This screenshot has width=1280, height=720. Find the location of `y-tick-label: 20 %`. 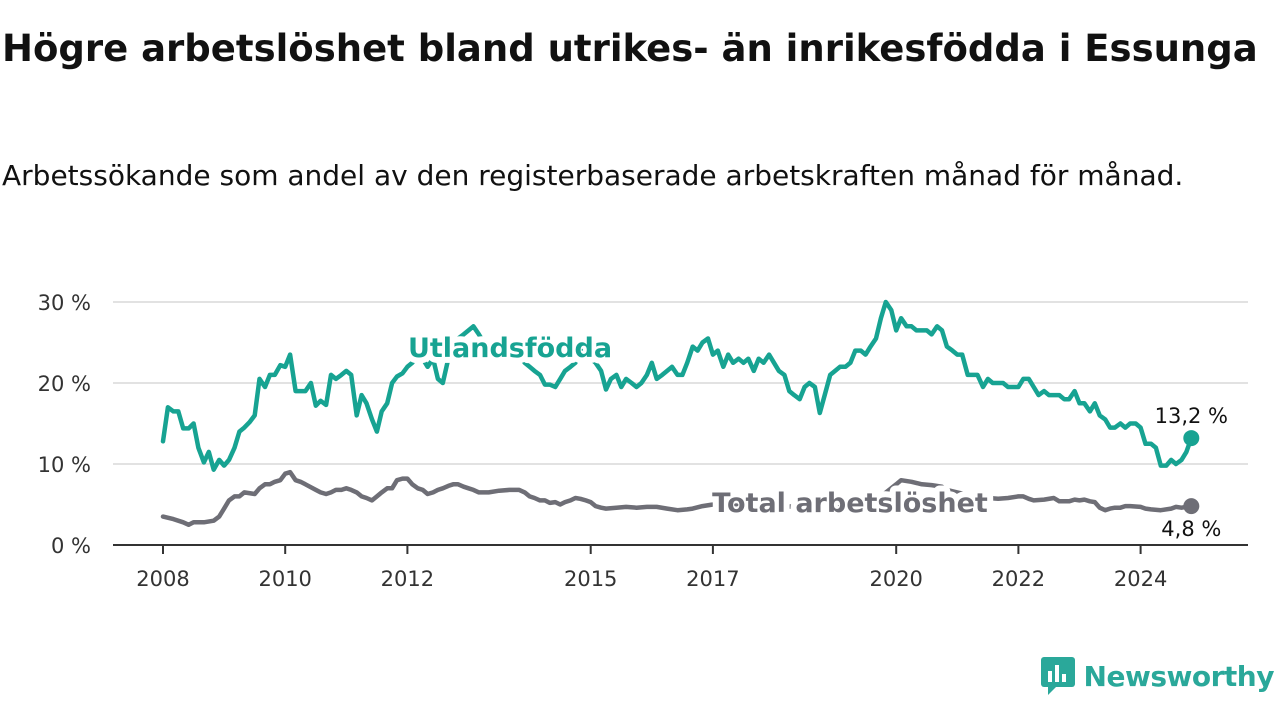

y-tick-label: 20 % is located at coordinates (64, 384).